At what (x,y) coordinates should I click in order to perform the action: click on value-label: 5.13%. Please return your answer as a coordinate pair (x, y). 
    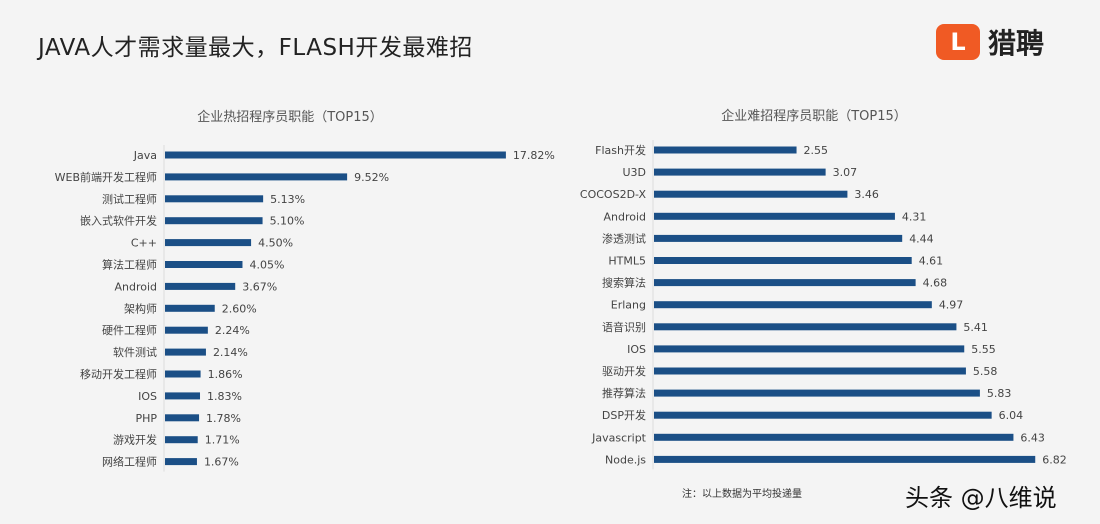
    Looking at the image, I should click on (287, 199).